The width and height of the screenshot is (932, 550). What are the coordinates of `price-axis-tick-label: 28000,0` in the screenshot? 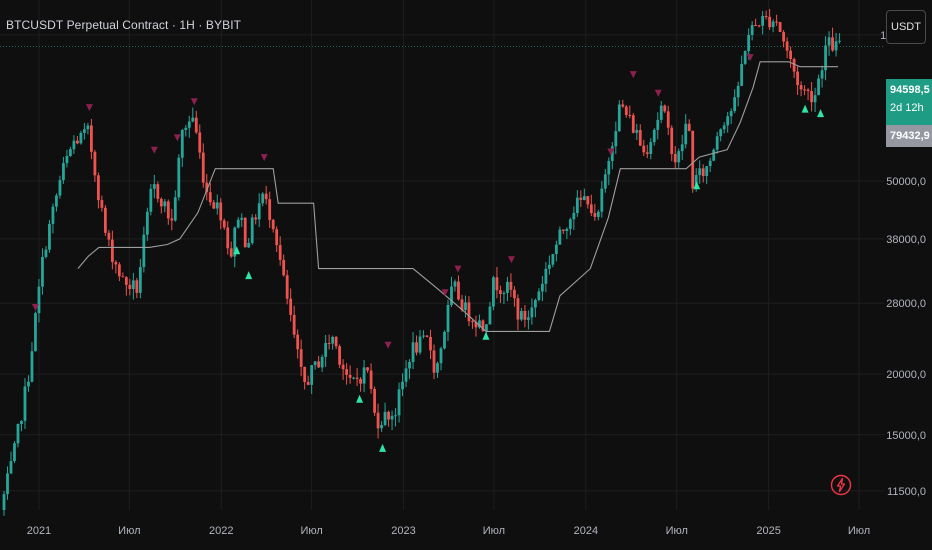 It's located at (906, 304).